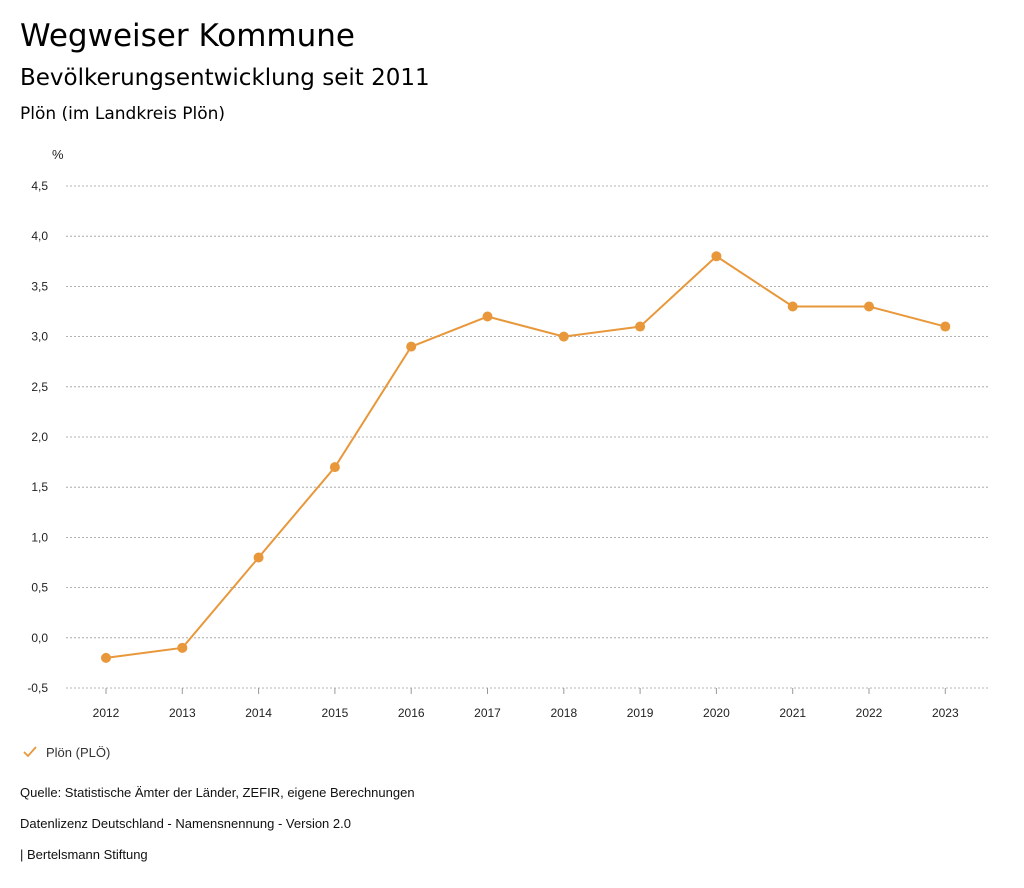  Describe the element at coordinates (487, 713) in the screenshot. I see `x-tick-label: 2017` at that location.